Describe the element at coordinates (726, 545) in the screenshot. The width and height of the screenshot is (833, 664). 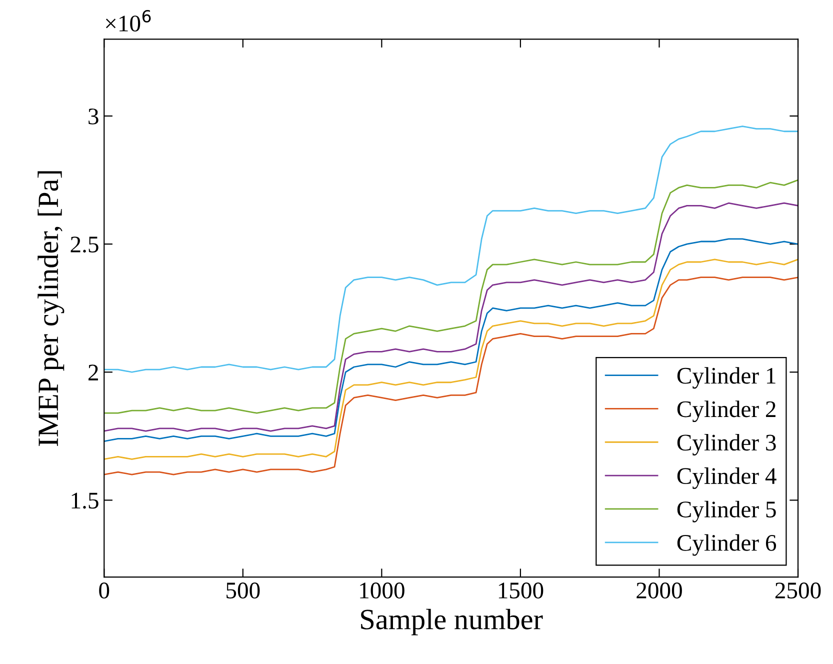
I see `legend-label: Cylinder 6` at that location.